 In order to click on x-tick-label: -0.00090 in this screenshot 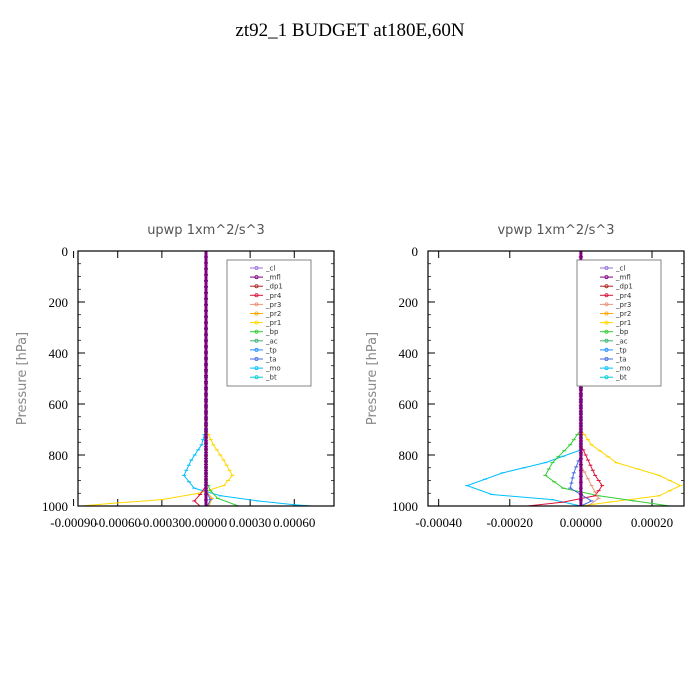, I will do `click(73, 522)`.